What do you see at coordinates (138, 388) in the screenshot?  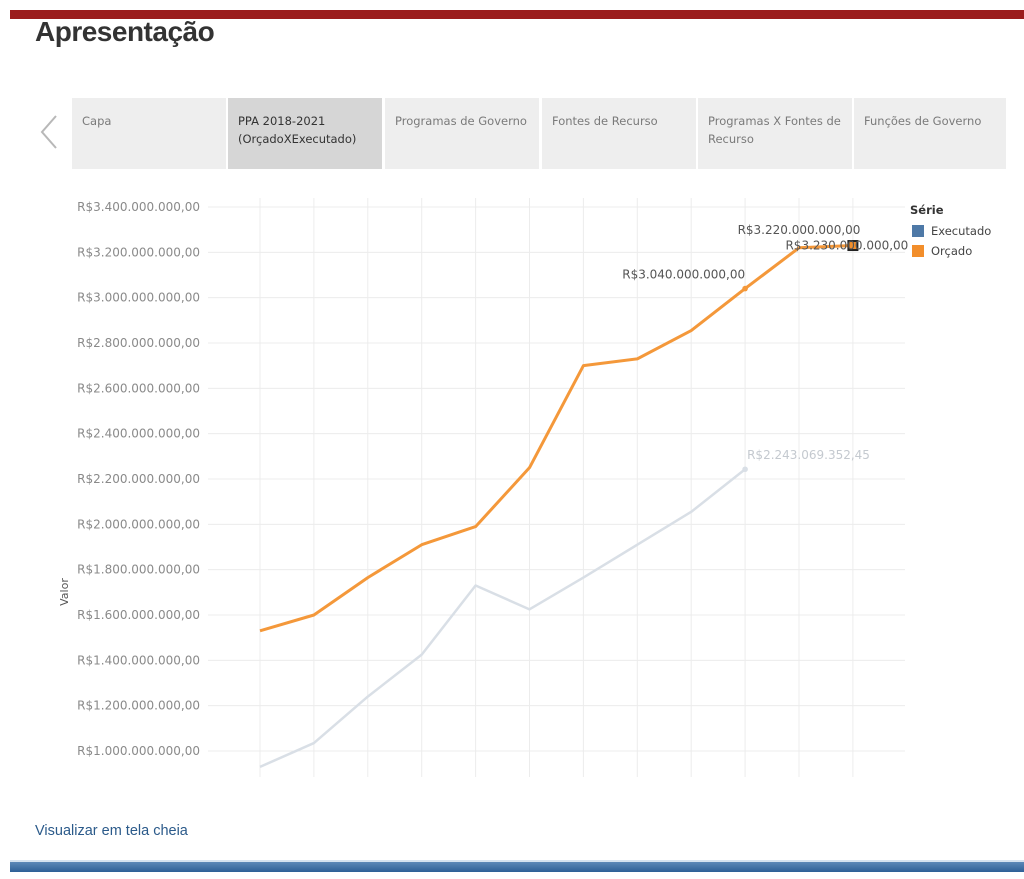 I see `y-tick-label: R$2.600.000.000,00` at bounding box center [138, 388].